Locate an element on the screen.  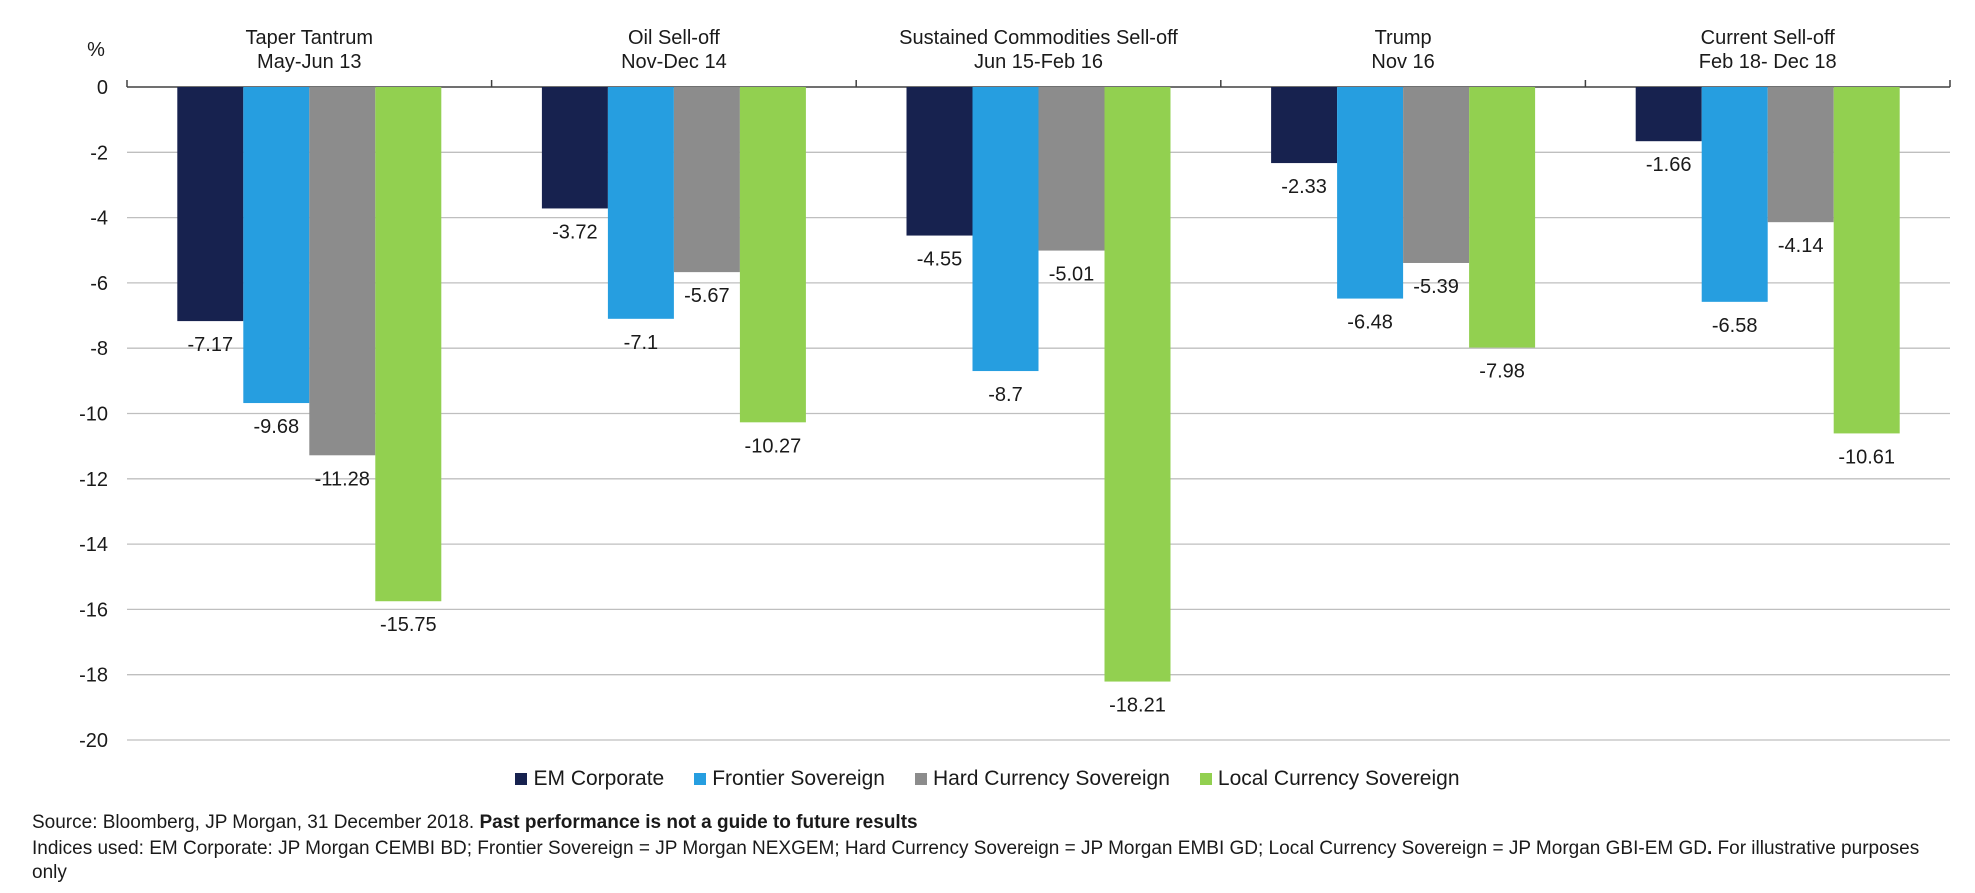
data-label: -6.48 is located at coordinates (1370, 323).